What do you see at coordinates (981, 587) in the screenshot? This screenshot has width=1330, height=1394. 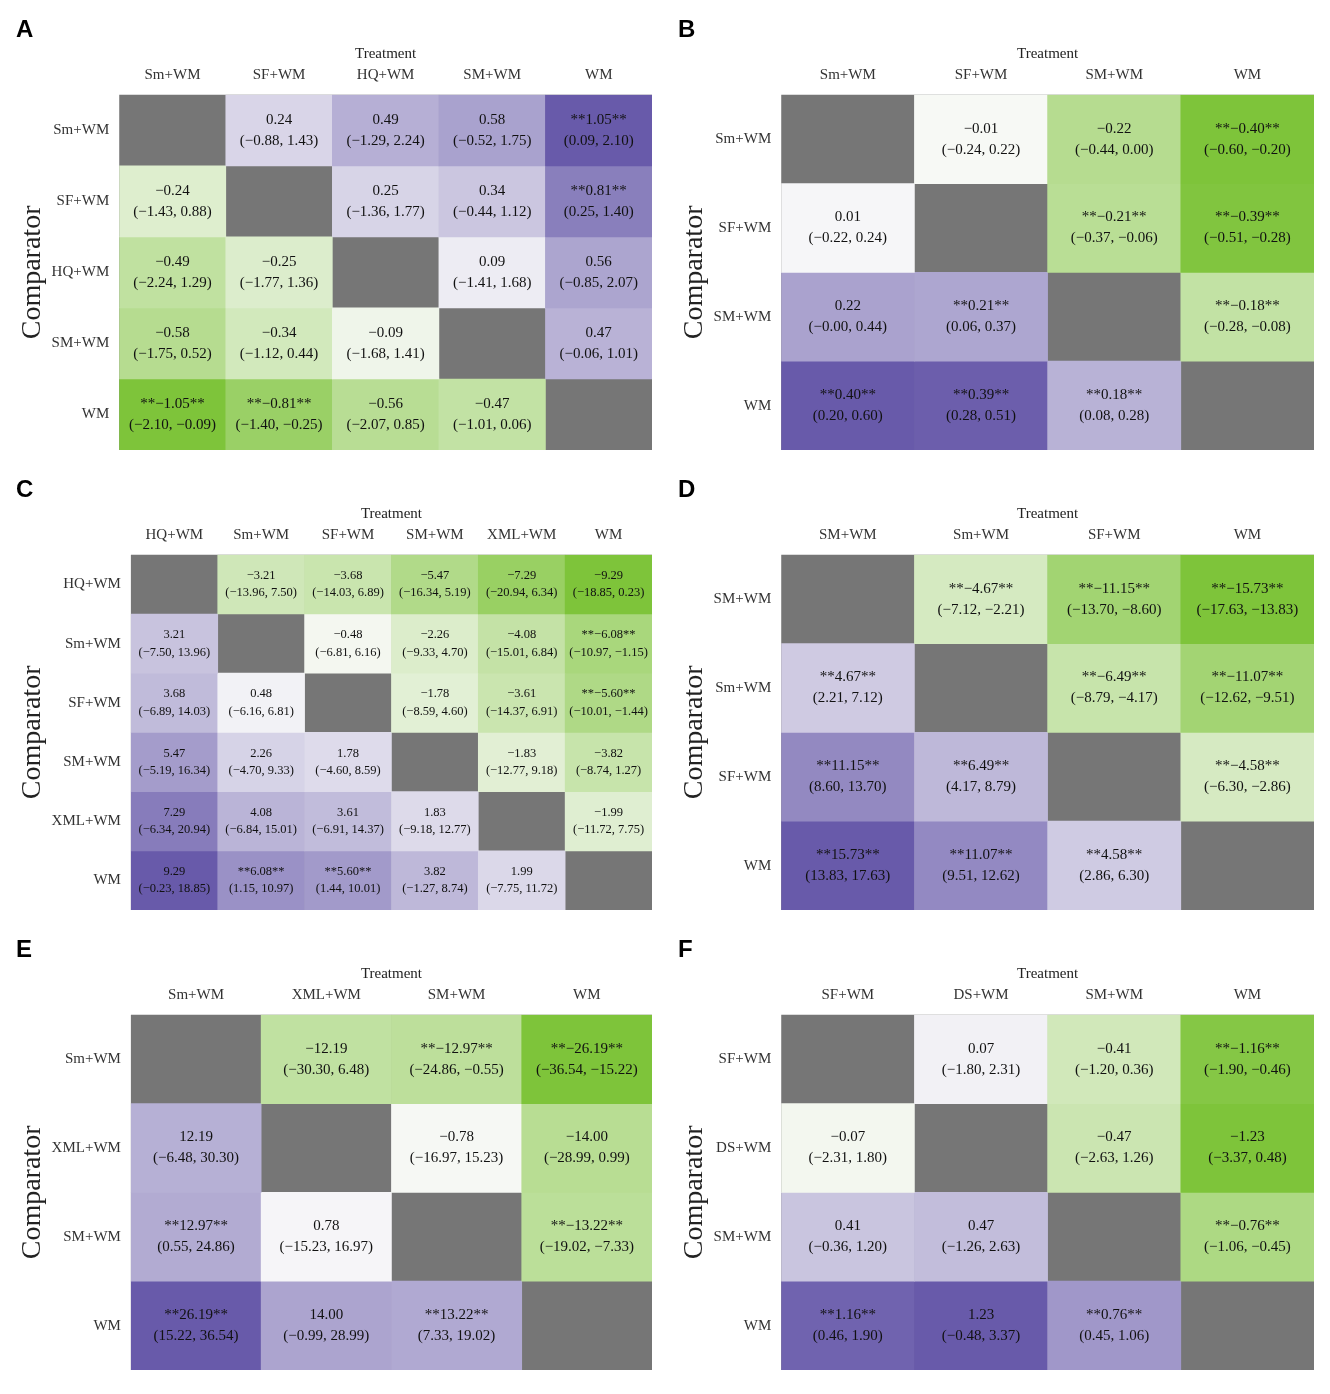 I see `data-label: **−4.67**` at bounding box center [981, 587].